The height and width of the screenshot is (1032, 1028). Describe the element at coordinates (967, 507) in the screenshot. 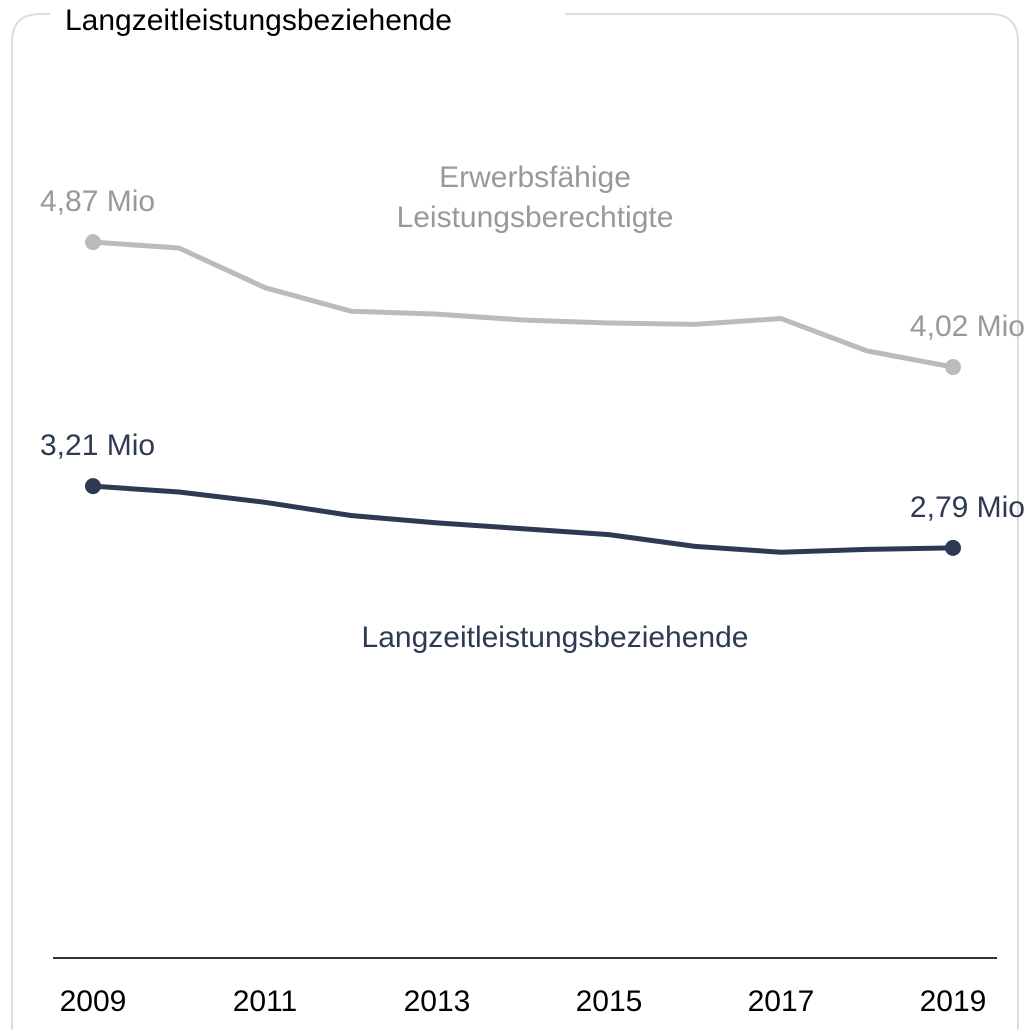

I see `value-label: 2,79 Mio` at that location.